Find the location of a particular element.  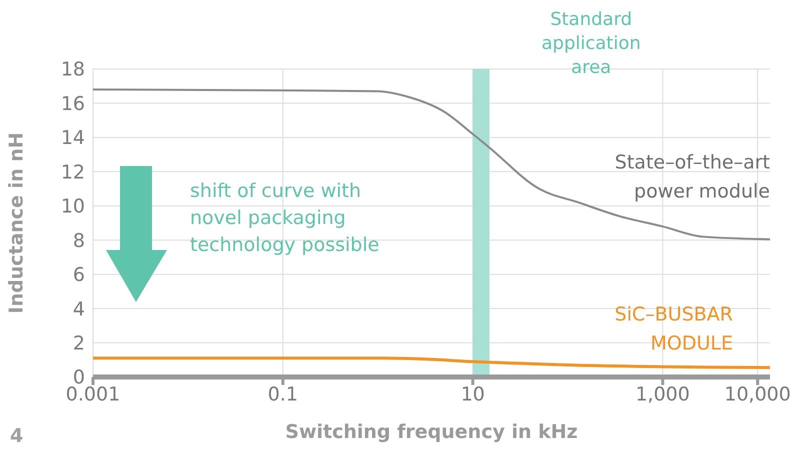

y-axis-title: Inductance in nH is located at coordinates (17, 223).